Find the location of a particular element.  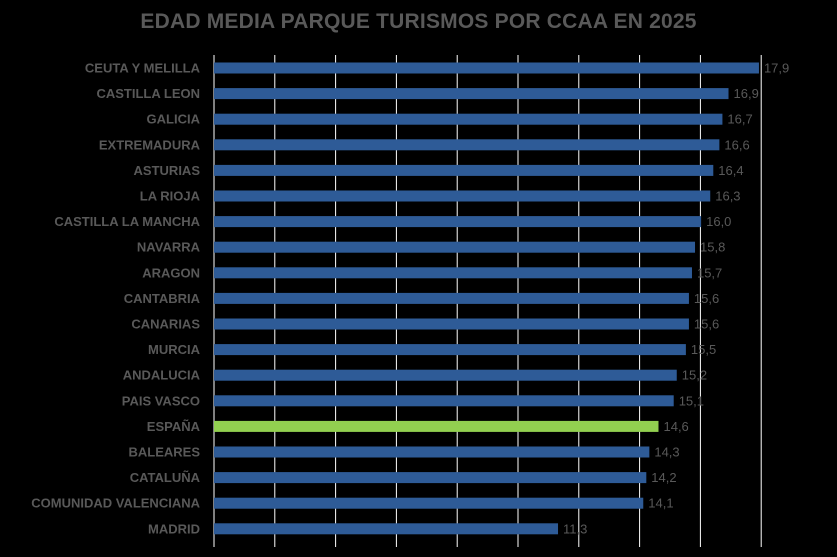

value-label: 14,3 is located at coordinates (666, 452).